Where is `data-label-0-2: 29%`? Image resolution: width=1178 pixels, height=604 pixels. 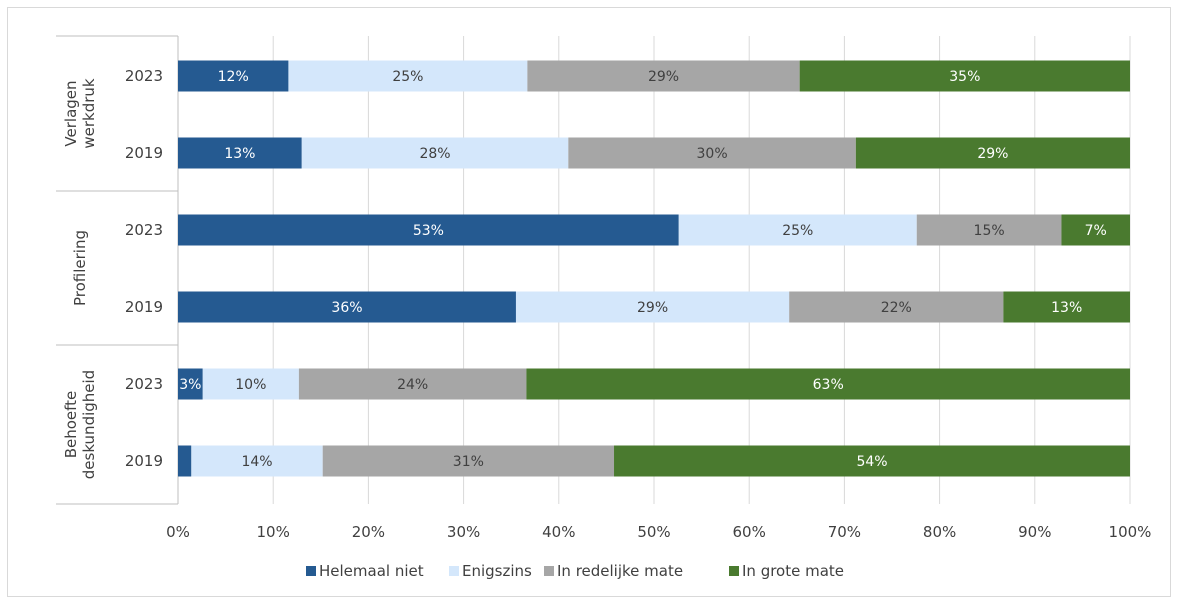 data-label-0-2: 29% is located at coordinates (663, 77).